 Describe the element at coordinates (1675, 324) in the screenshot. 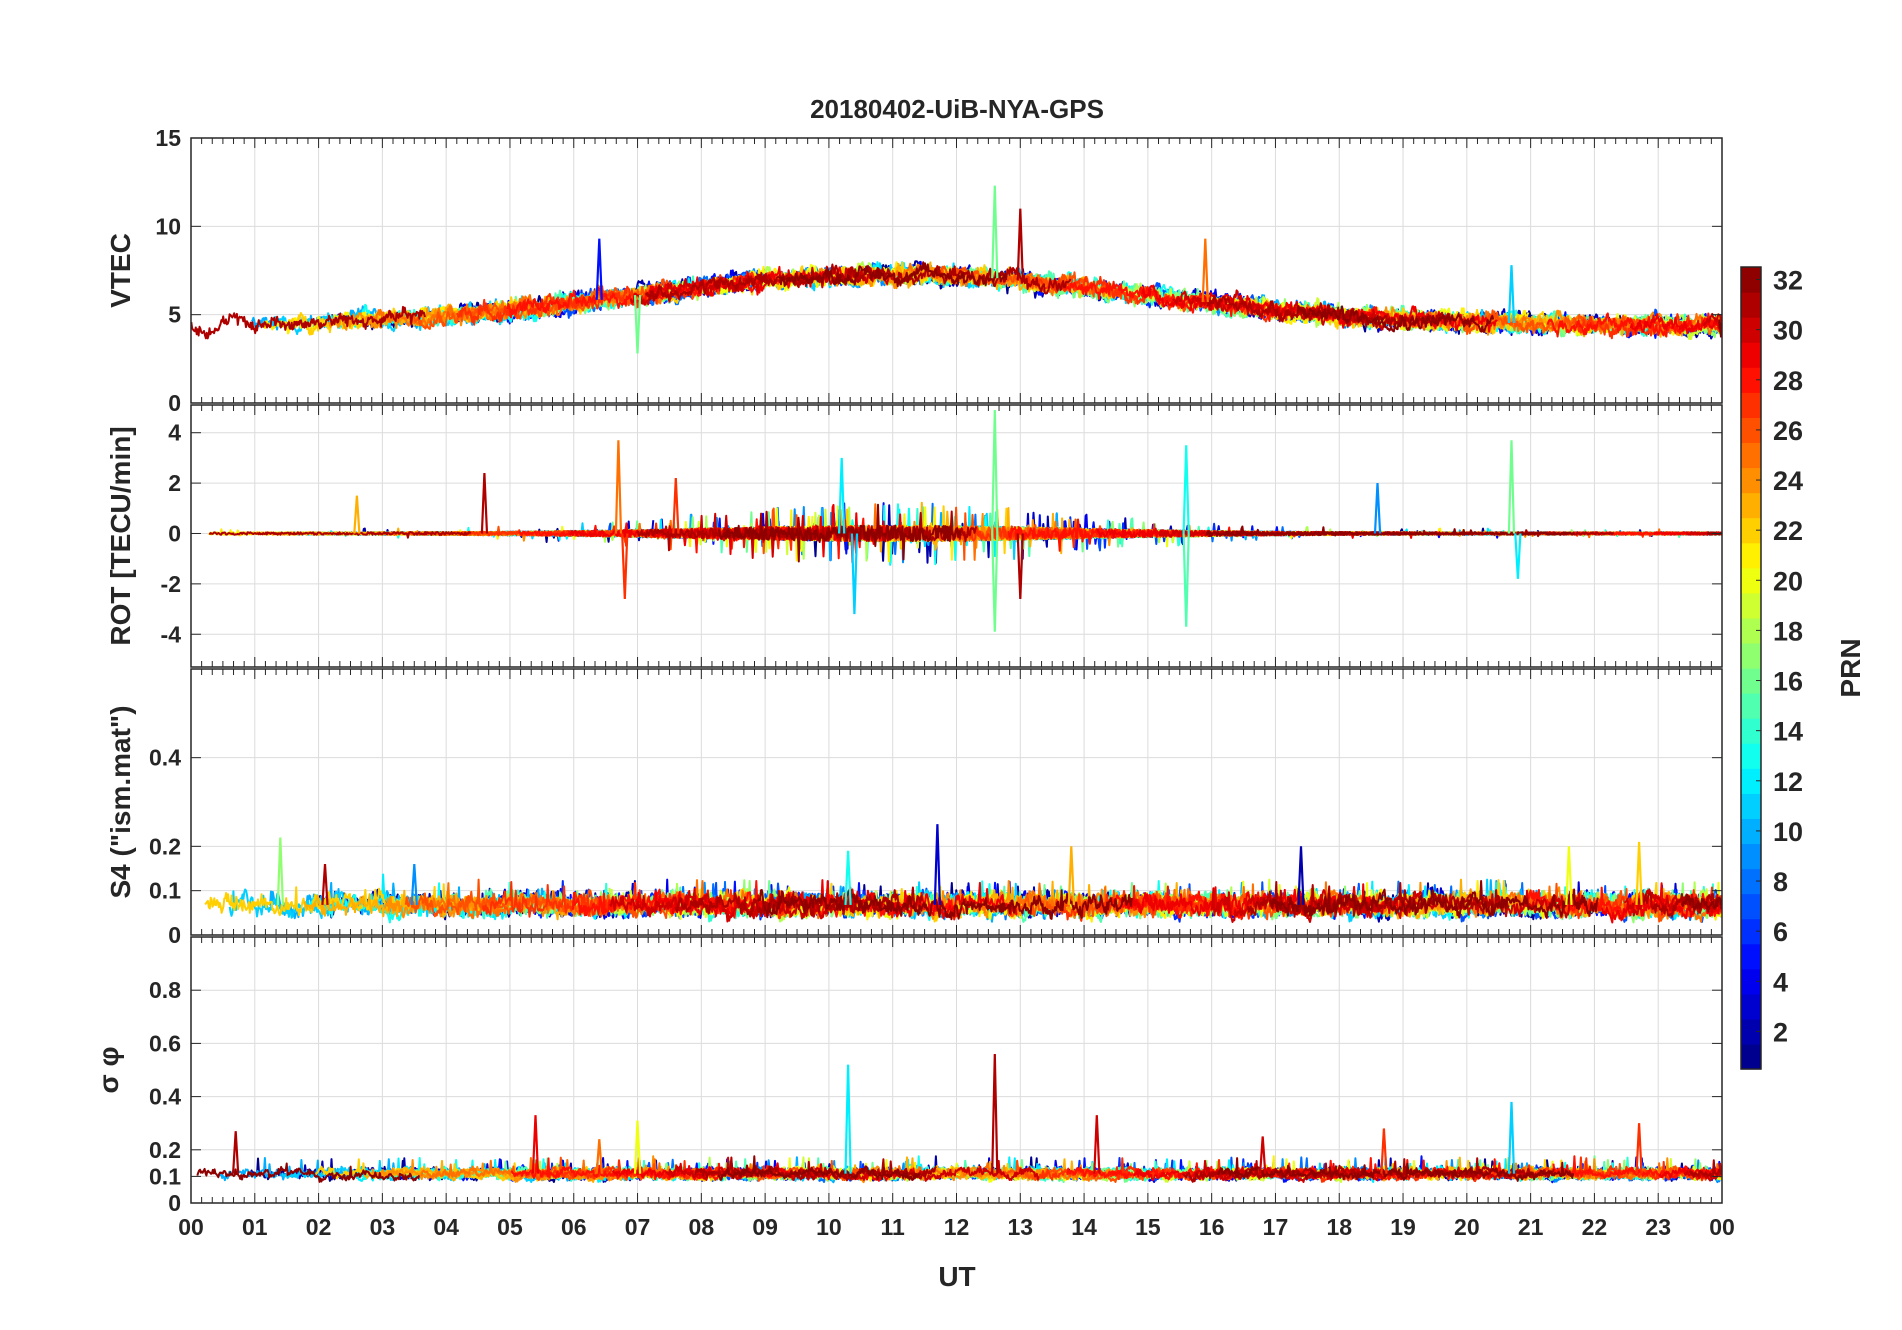

I see `vtec-track-prn29` at that location.